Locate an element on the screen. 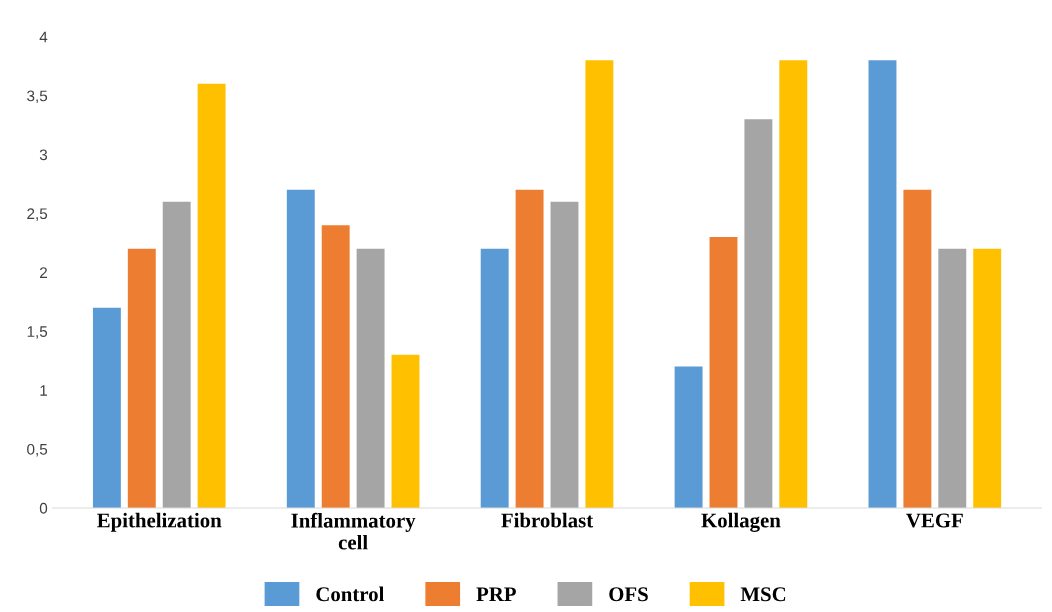  x-tick-label: Epithelization is located at coordinates (159, 522).